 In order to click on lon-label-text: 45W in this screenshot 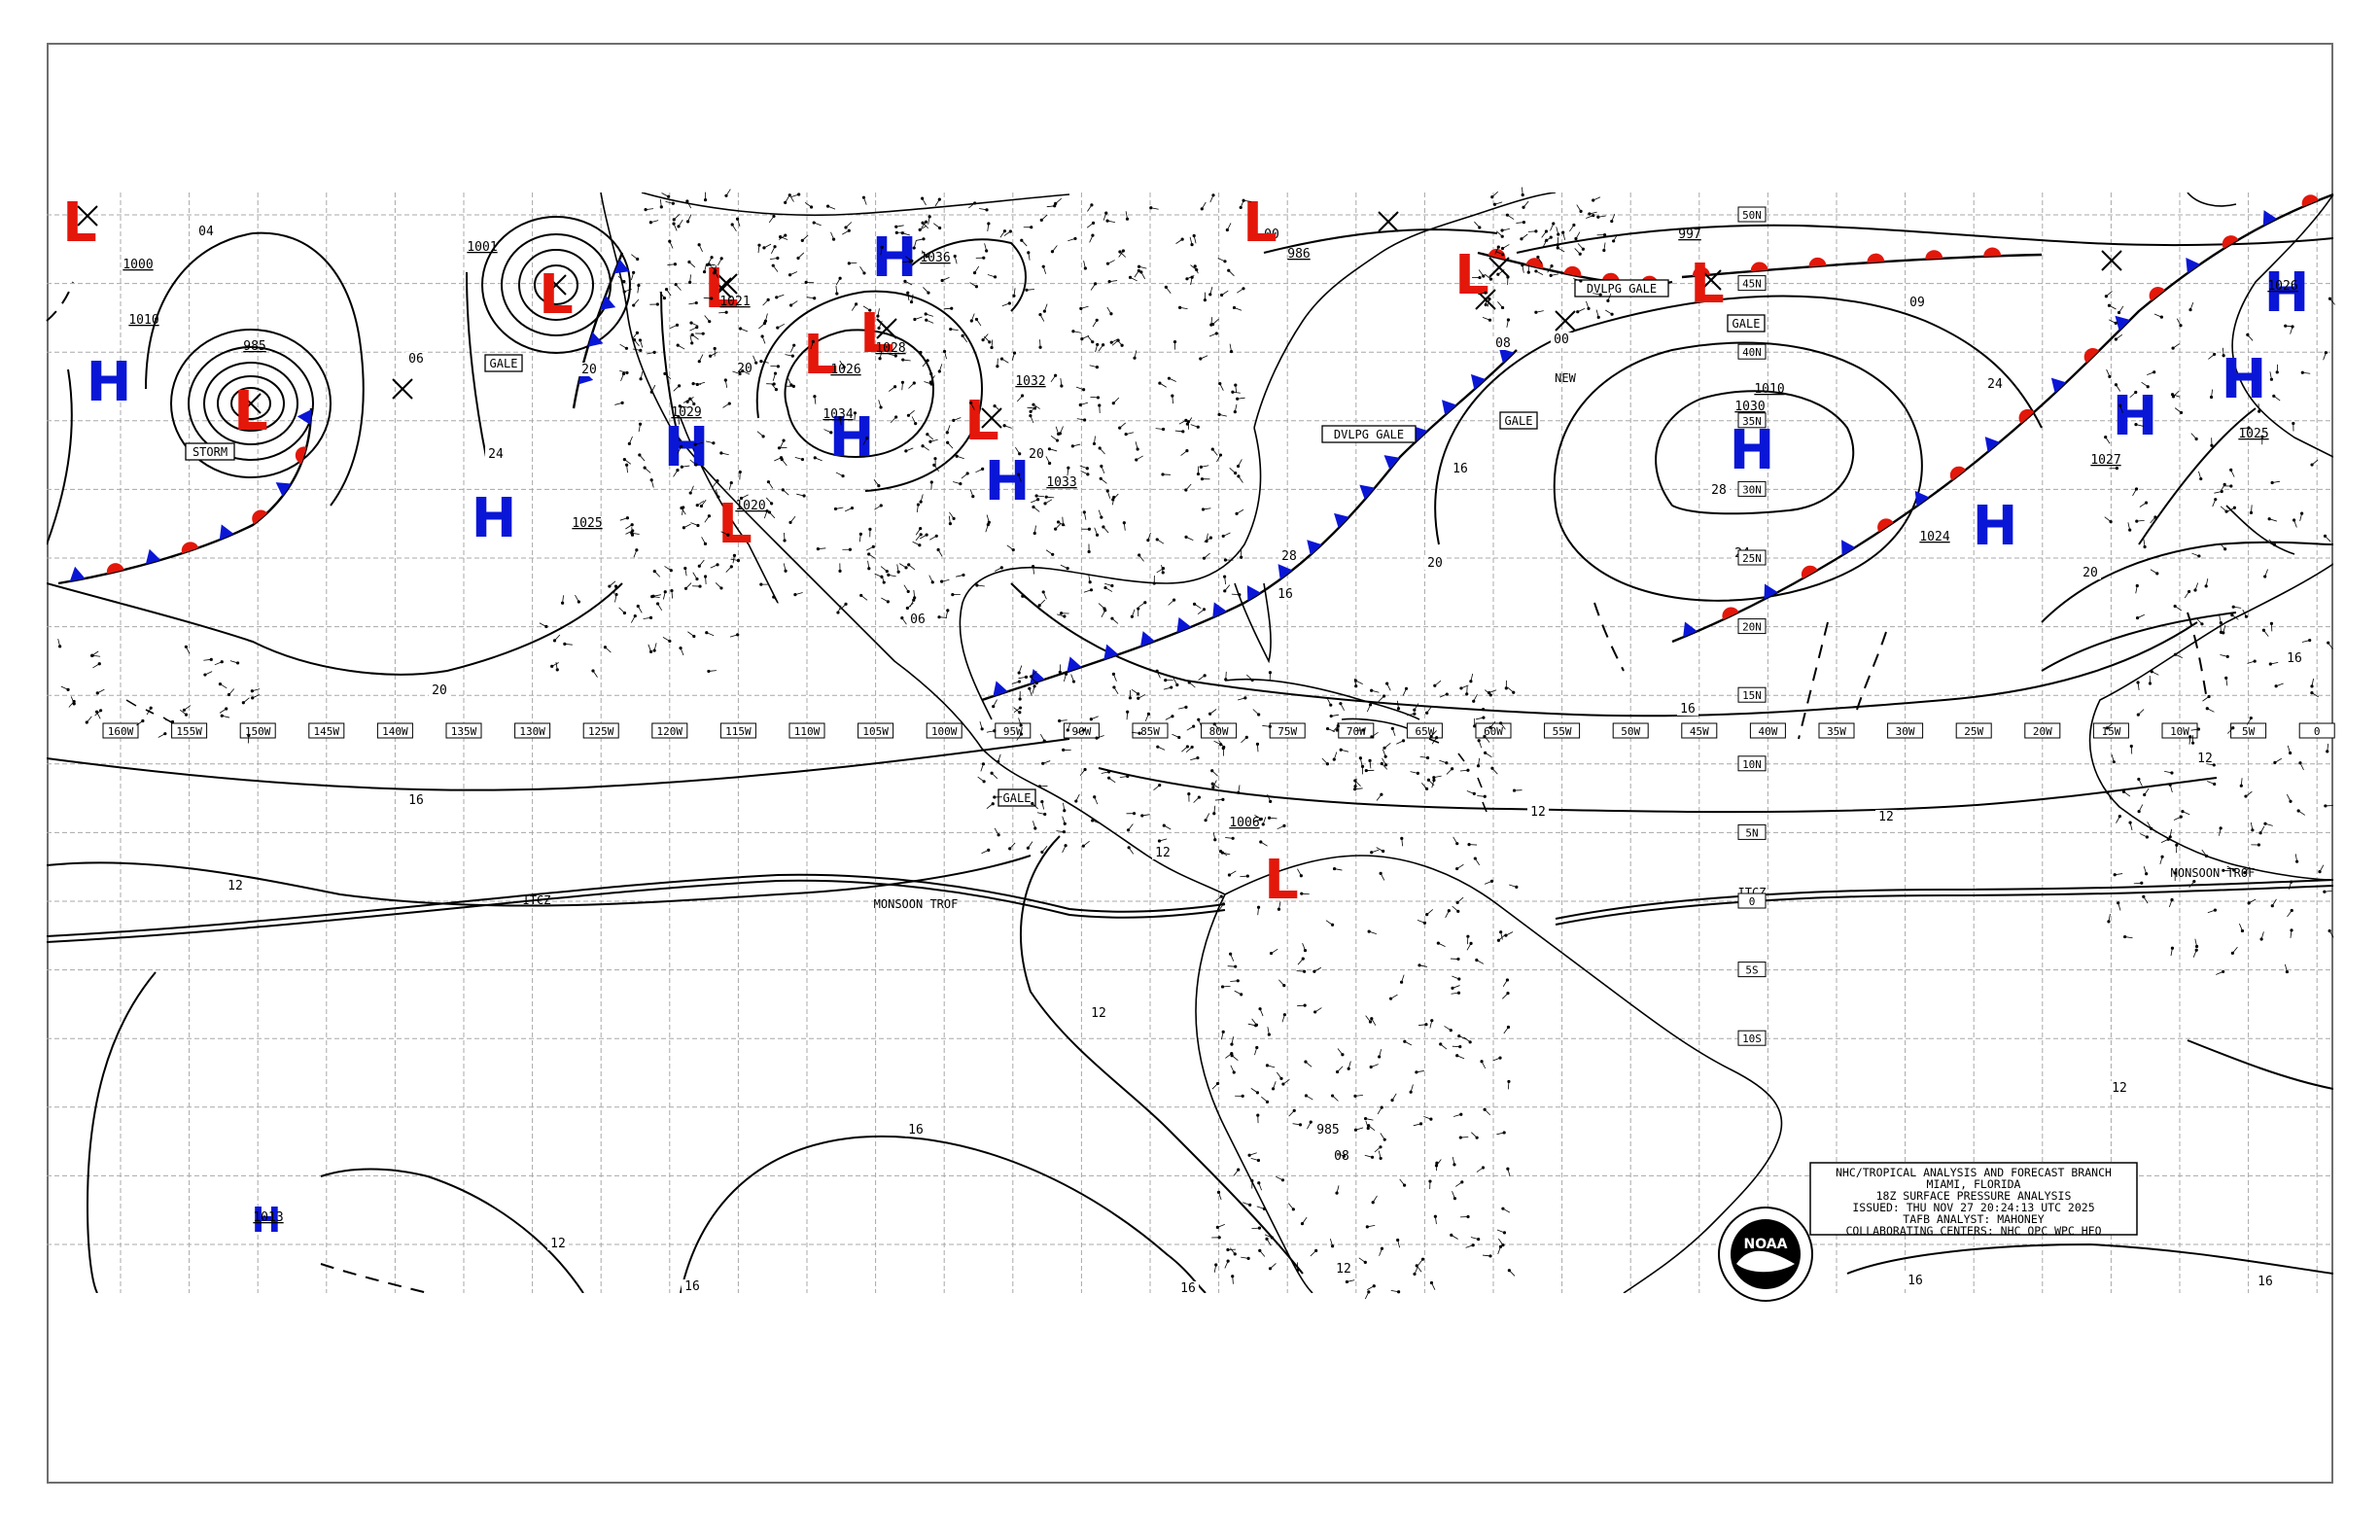, I will do `click(1699, 731)`.